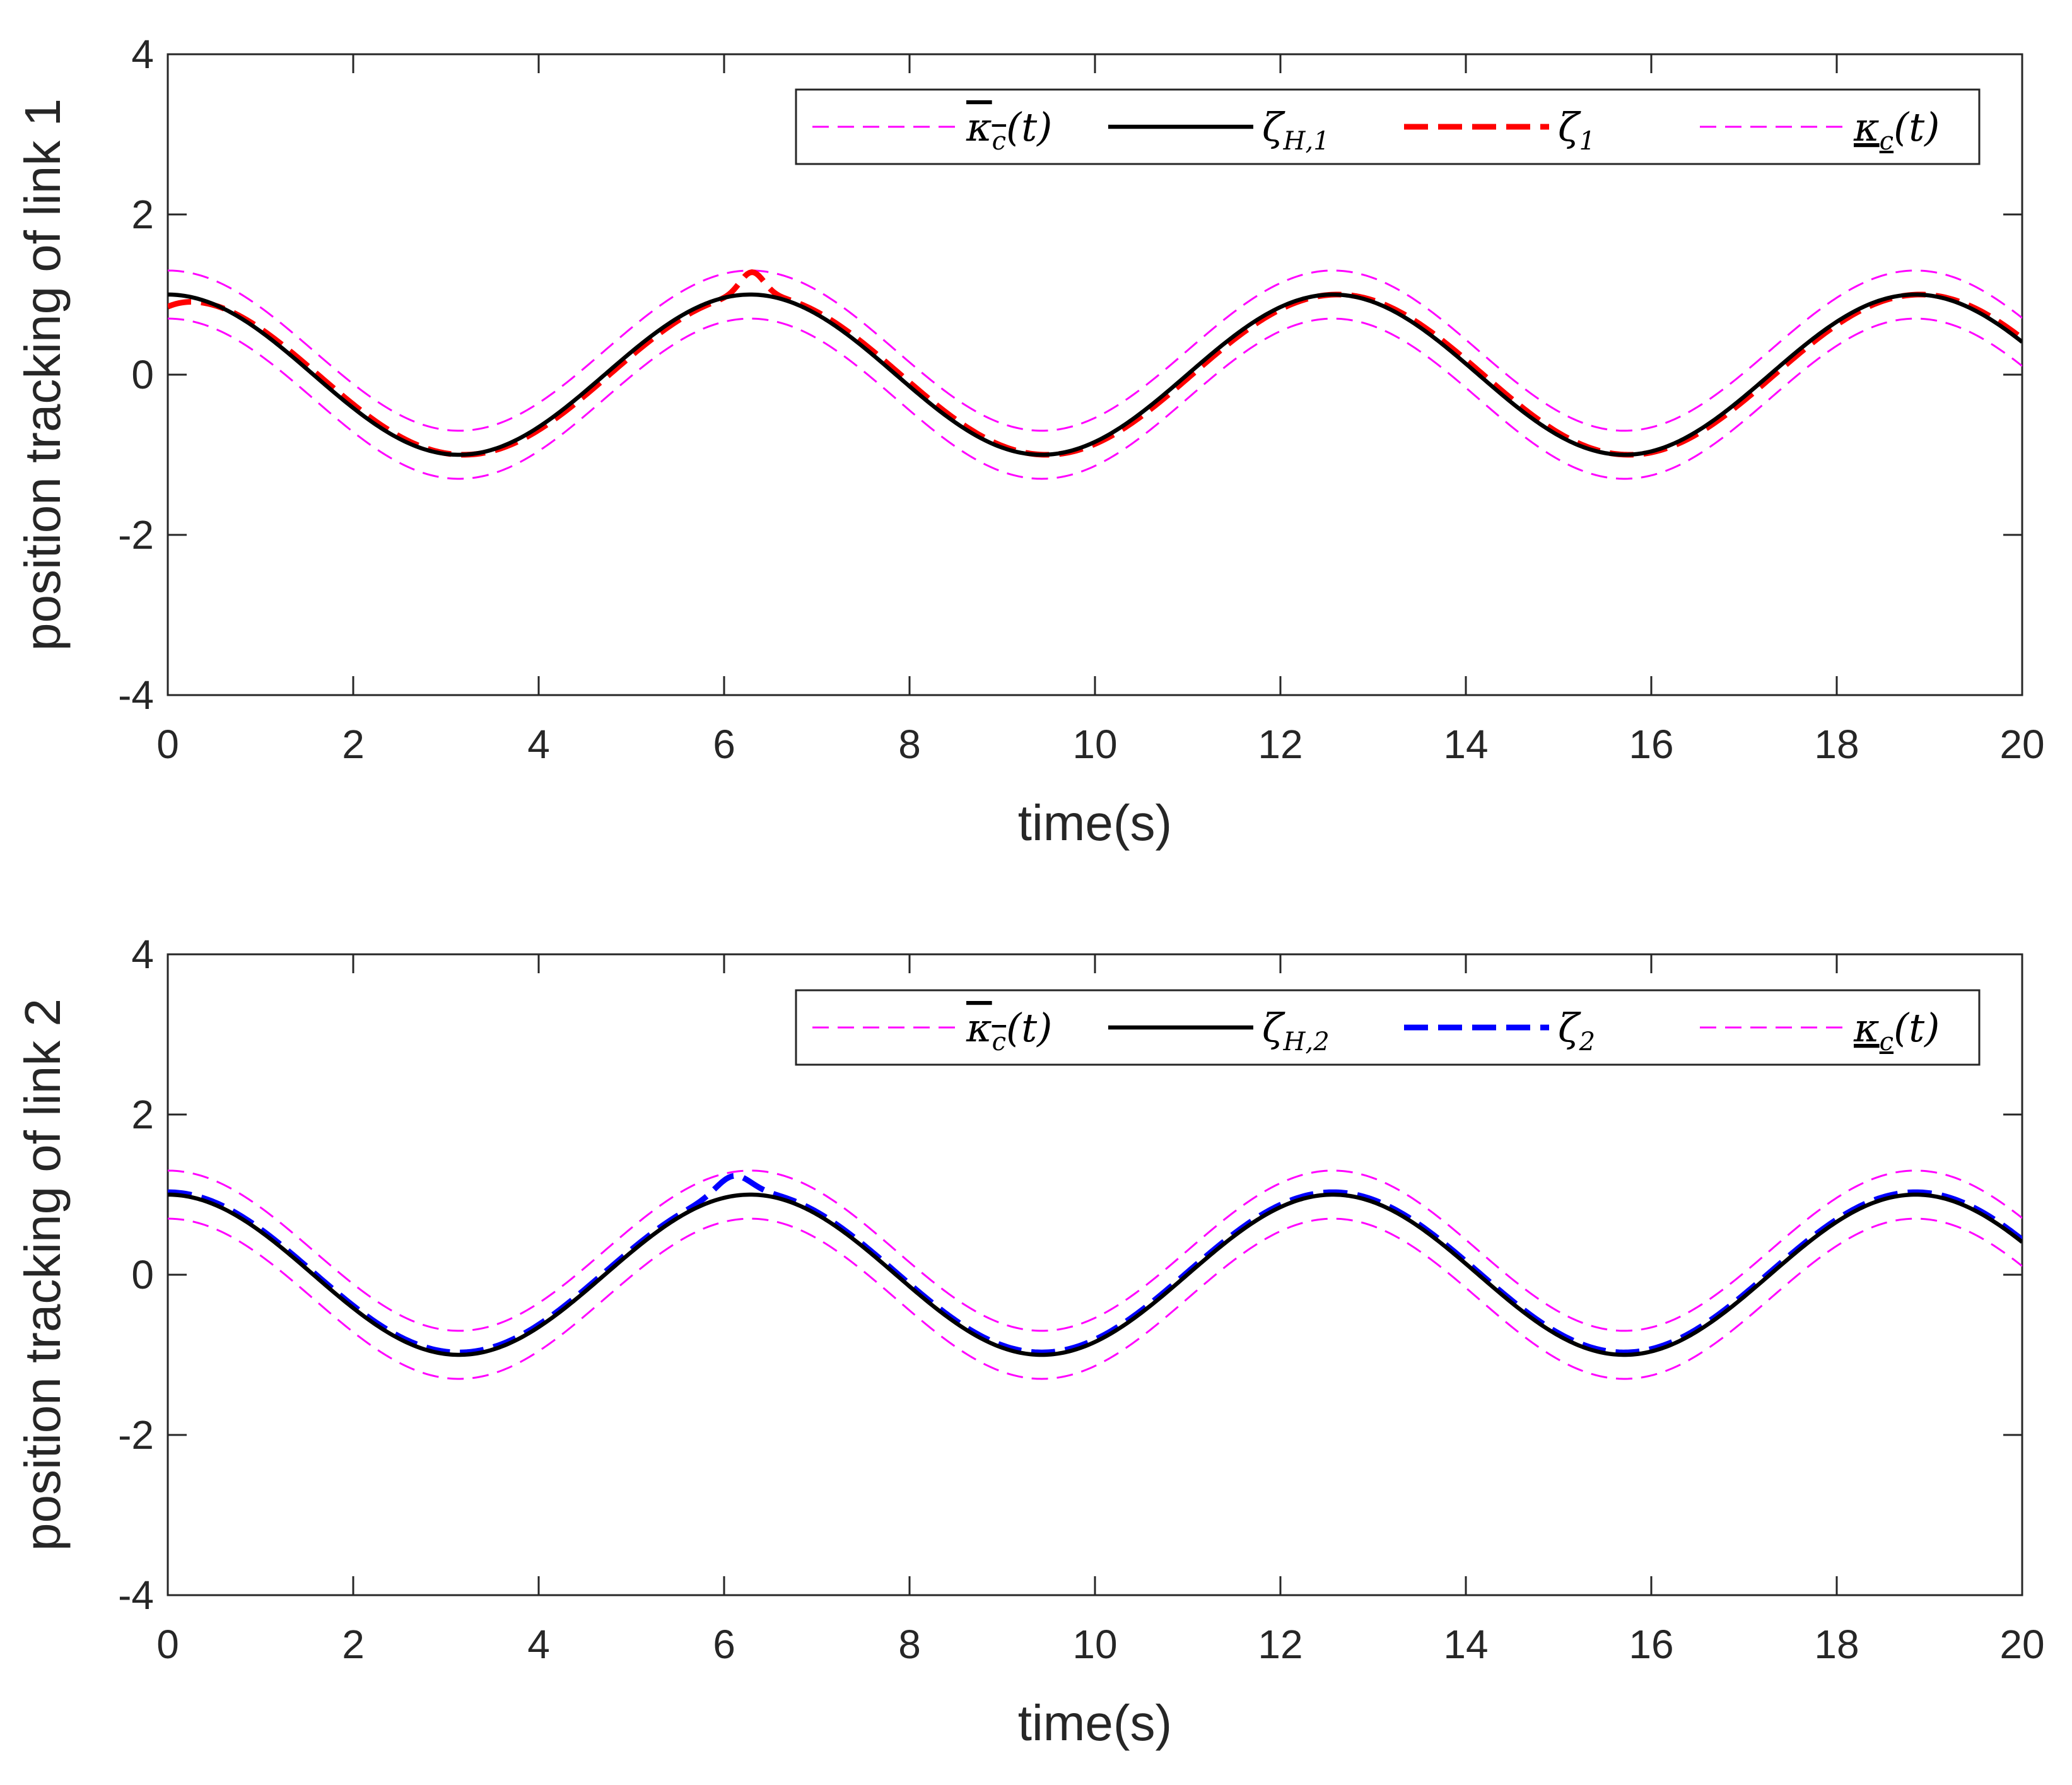  What do you see at coordinates (1576, 130) in the screenshot?
I see `legend-label-2: ζ1` at bounding box center [1576, 130].